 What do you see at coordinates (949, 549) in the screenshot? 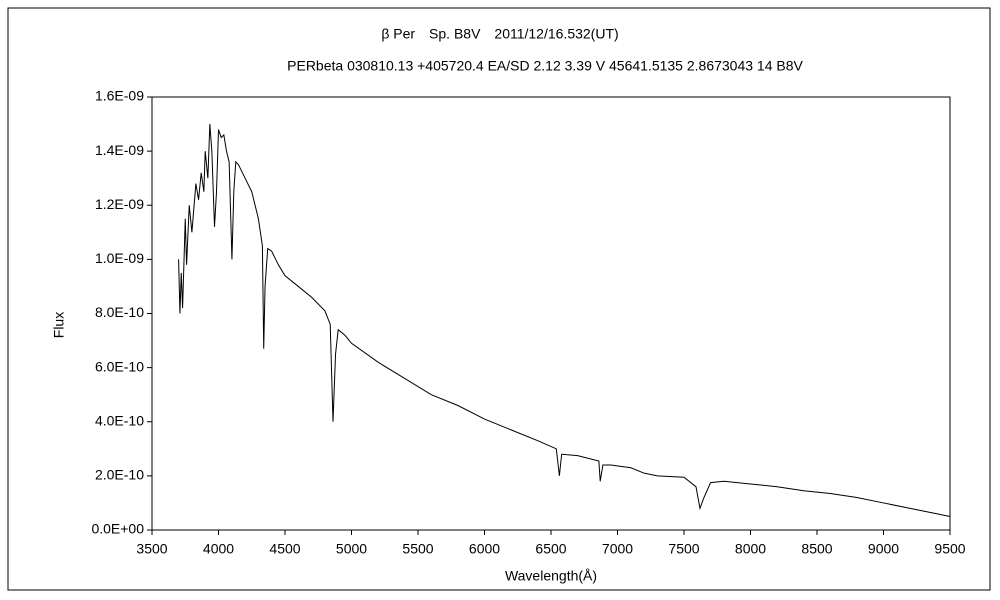
I see `x-tick-label: 9500` at bounding box center [949, 549].